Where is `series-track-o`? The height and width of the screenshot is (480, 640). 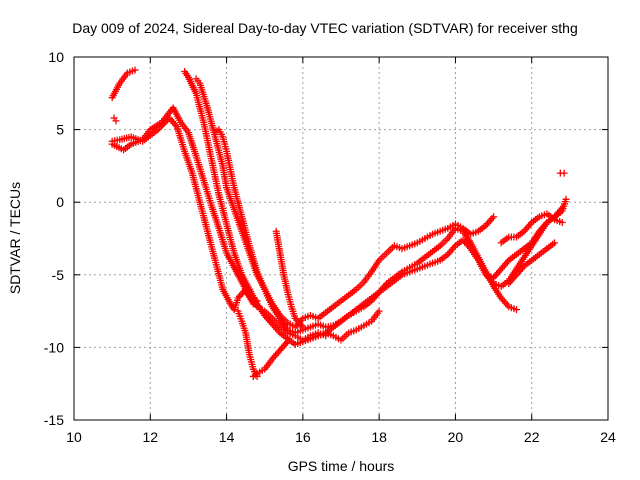
series-track-o is located at coordinates (562, 173).